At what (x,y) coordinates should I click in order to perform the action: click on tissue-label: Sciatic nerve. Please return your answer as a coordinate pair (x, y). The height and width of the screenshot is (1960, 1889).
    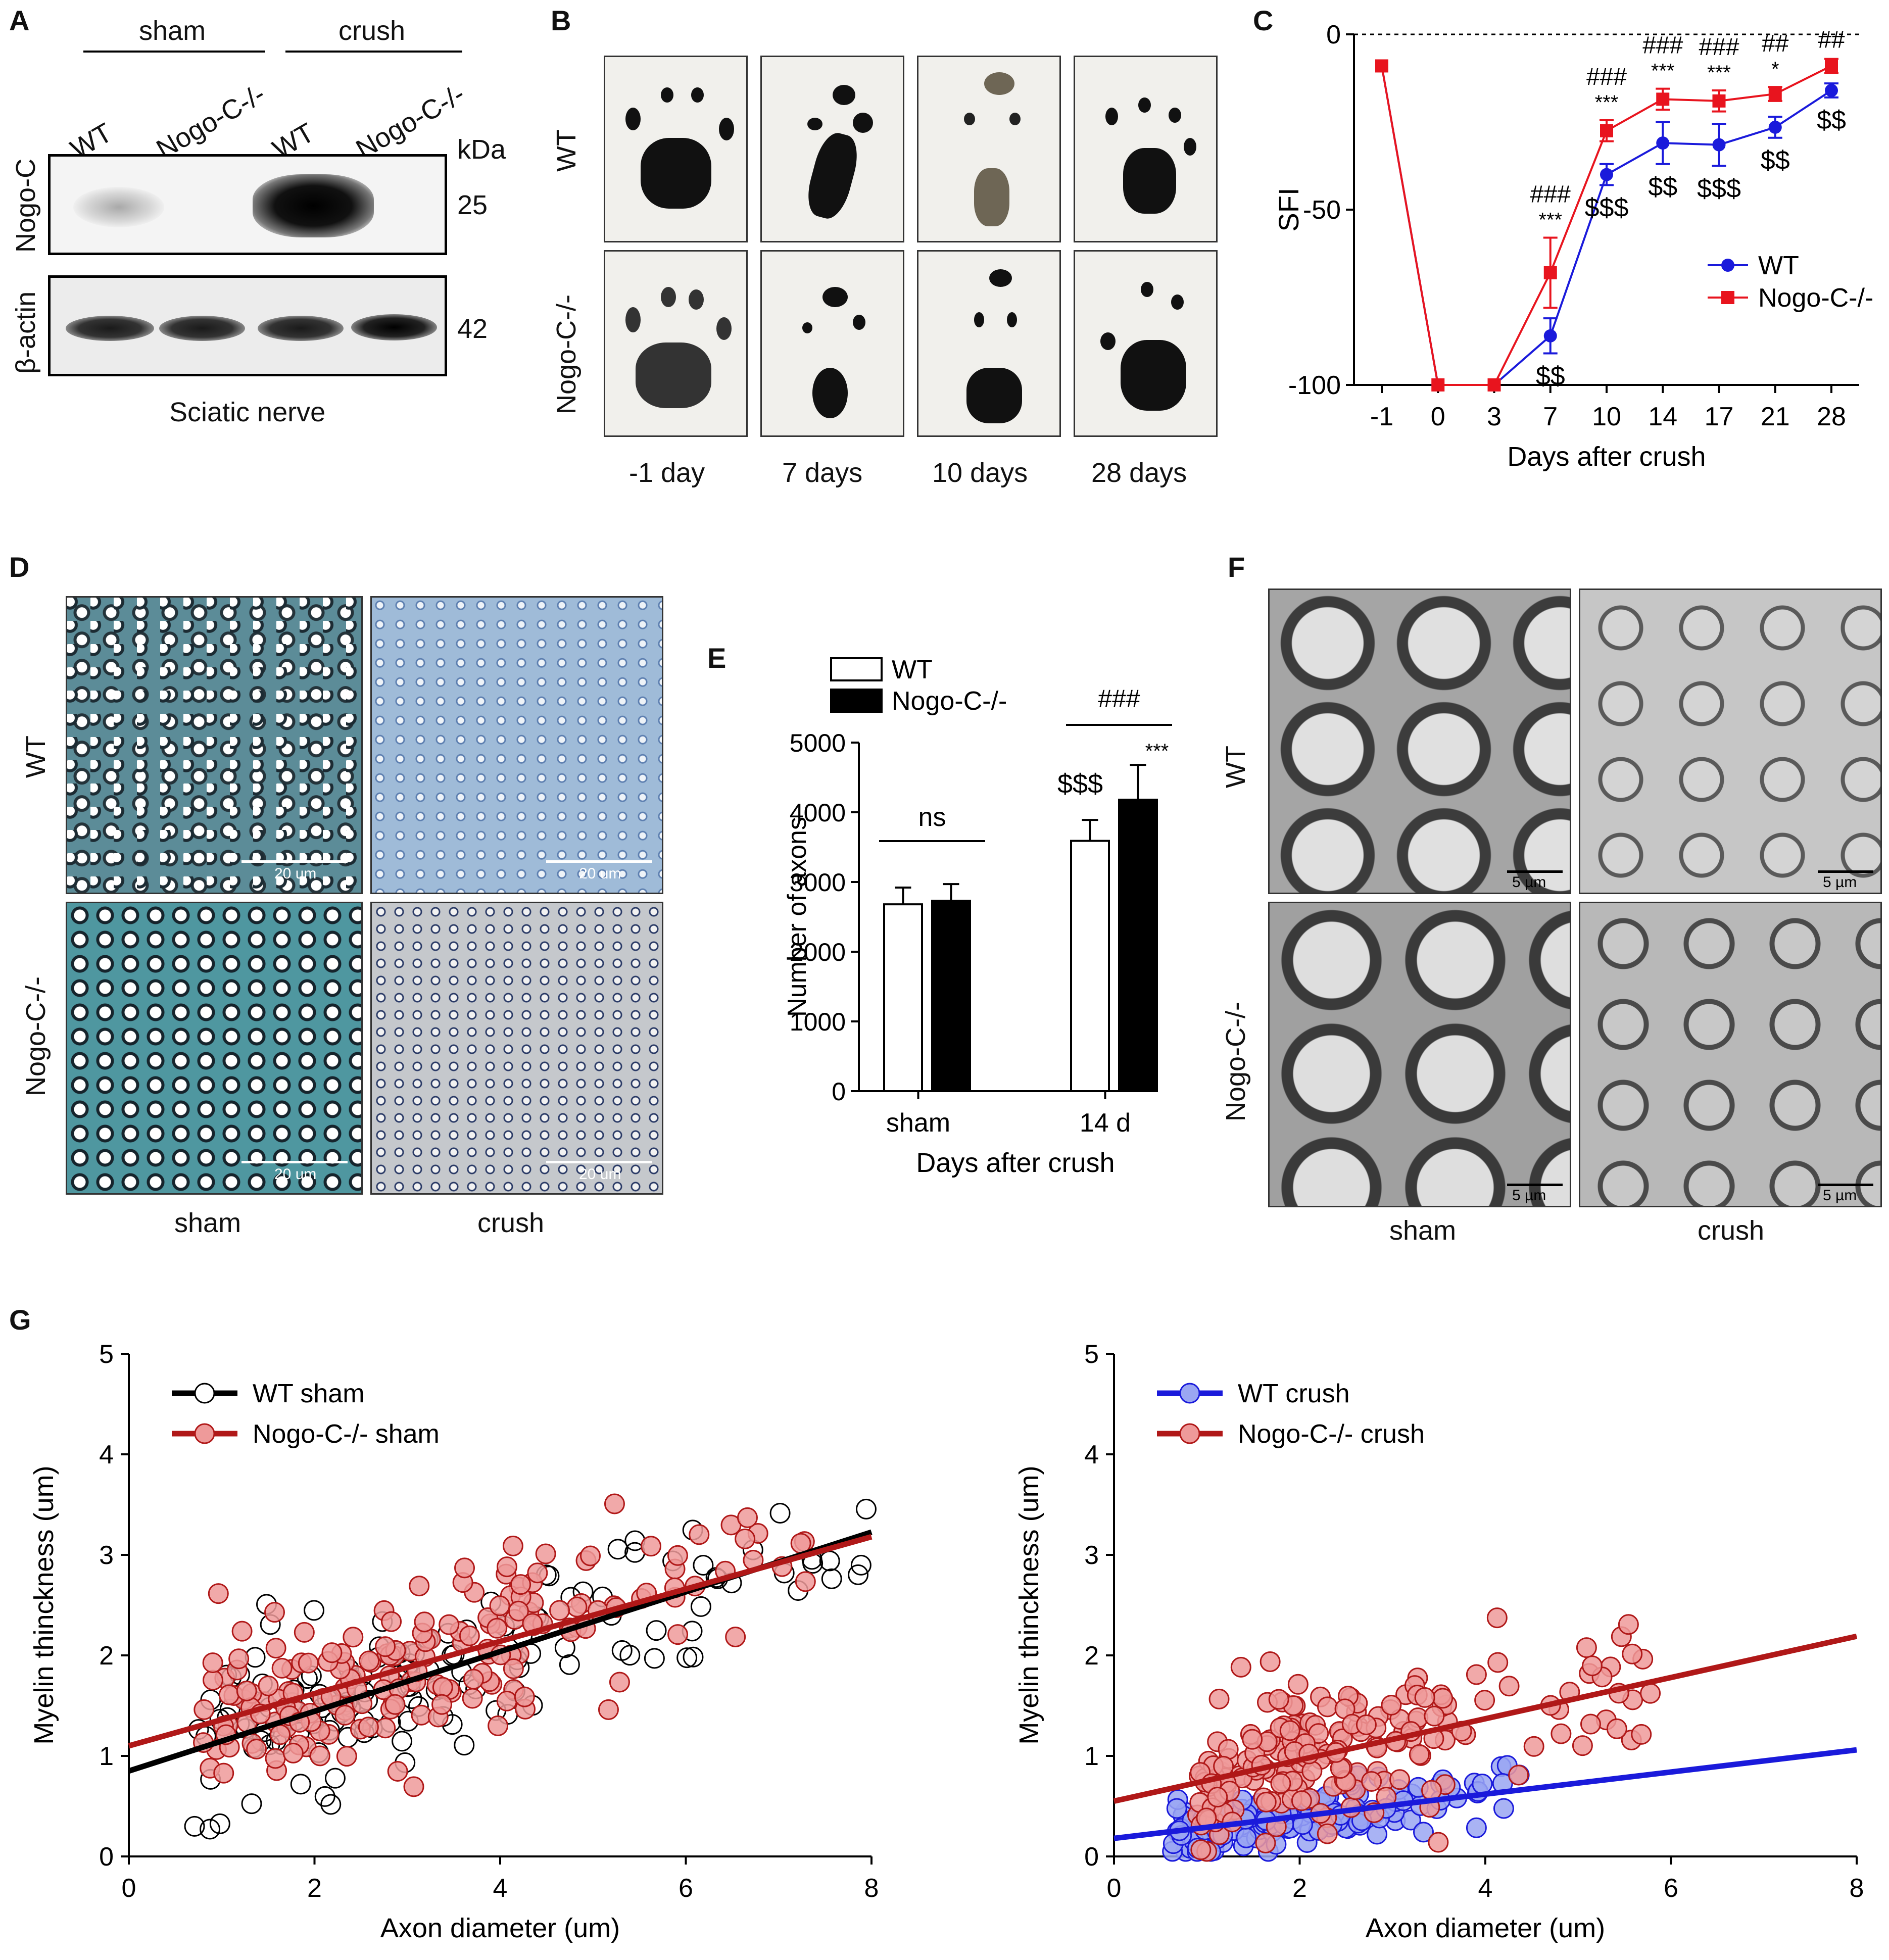
    Looking at the image, I should click on (247, 412).